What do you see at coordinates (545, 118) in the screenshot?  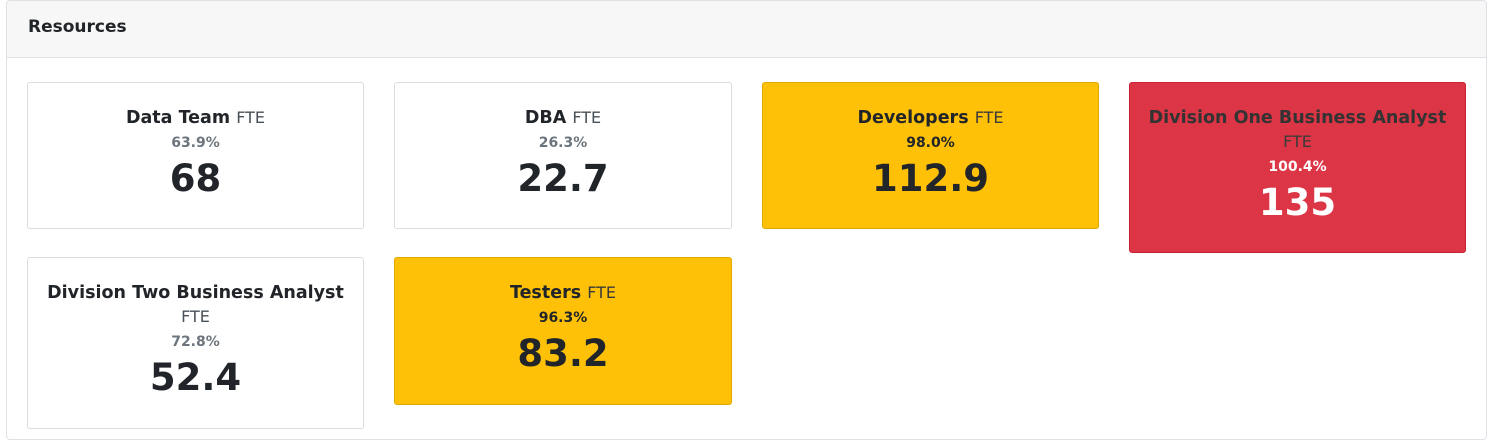 I see `card-name: DBA` at bounding box center [545, 118].